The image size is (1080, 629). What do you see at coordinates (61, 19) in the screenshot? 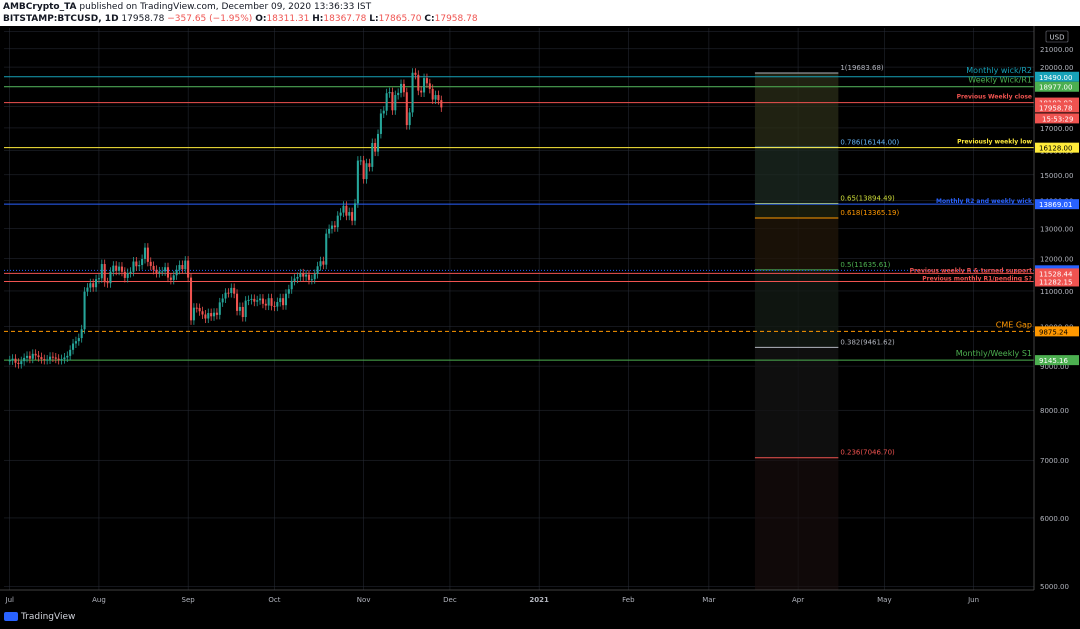
I see `symbol-label: BITSTAMP:BTCUSD, 1D` at bounding box center [61, 19].